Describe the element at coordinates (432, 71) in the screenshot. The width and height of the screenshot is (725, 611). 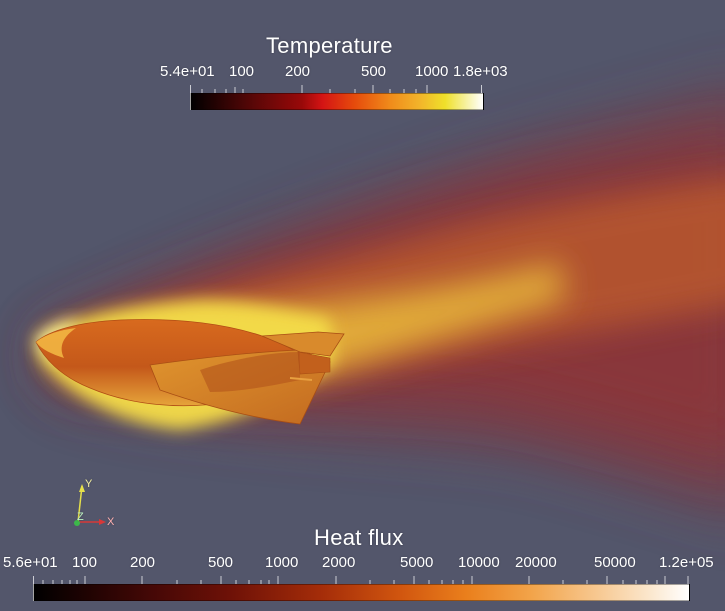
I see `temperature-tick-label: 1000` at that location.